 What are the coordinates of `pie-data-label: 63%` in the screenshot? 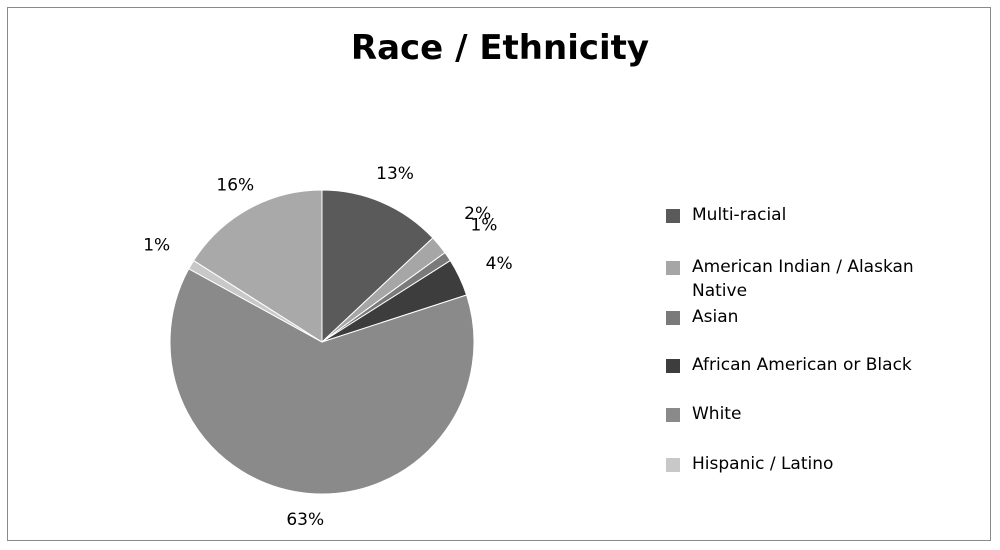 It's located at (305, 520).